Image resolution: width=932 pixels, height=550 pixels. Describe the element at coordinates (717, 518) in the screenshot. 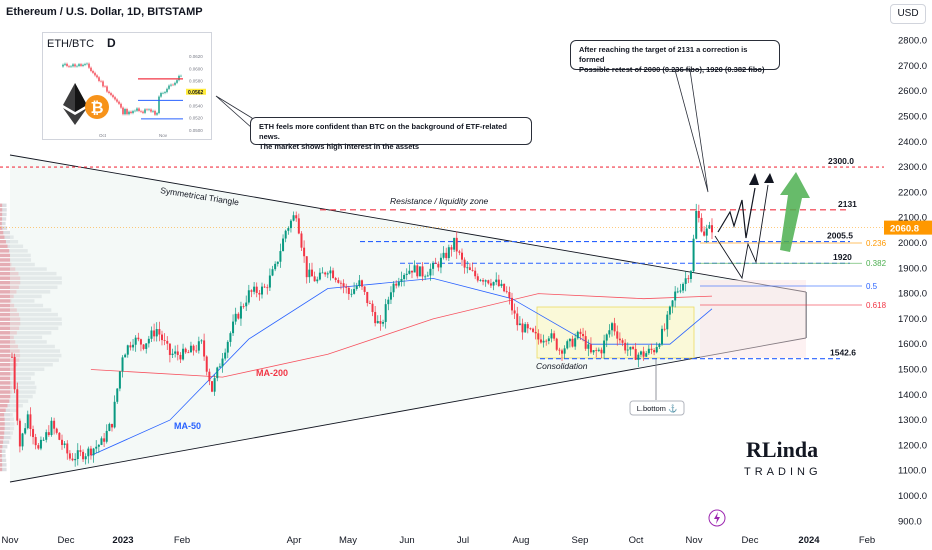

I see `lightning-icon` at that location.